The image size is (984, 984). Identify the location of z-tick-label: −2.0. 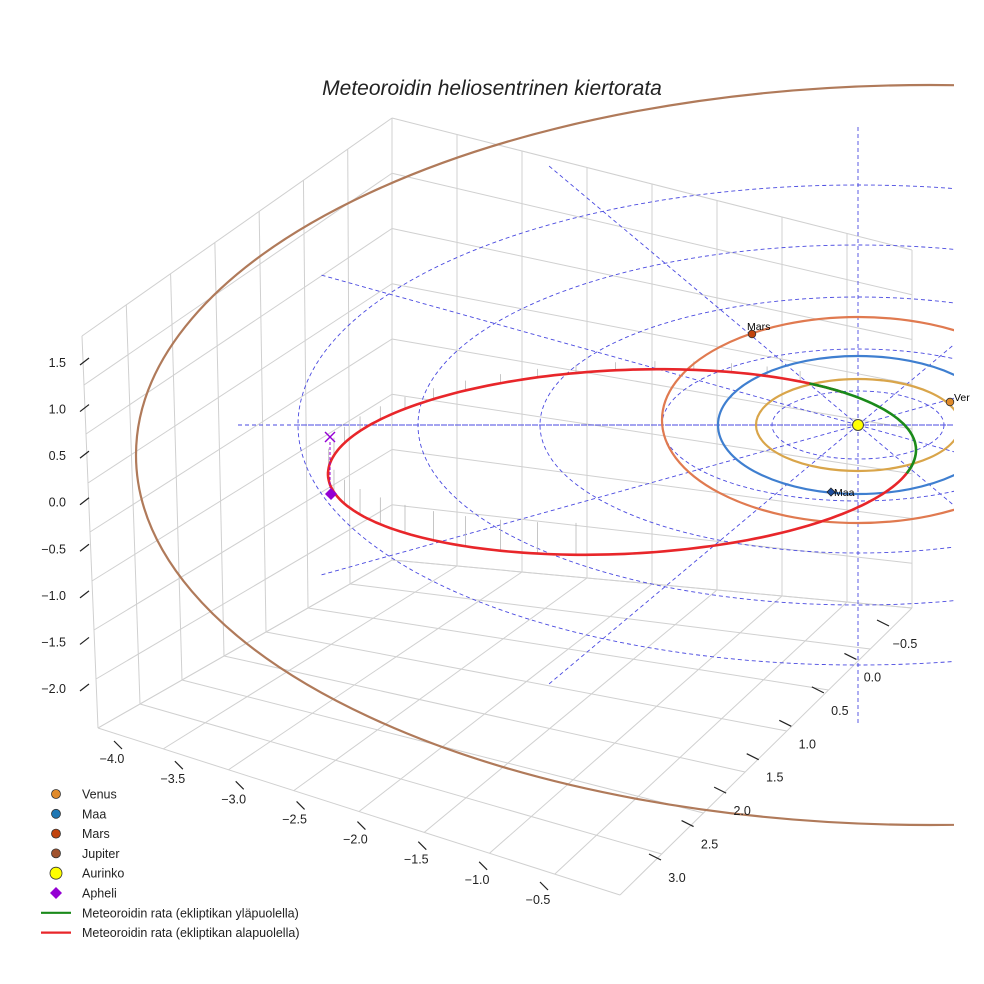
(53, 689).